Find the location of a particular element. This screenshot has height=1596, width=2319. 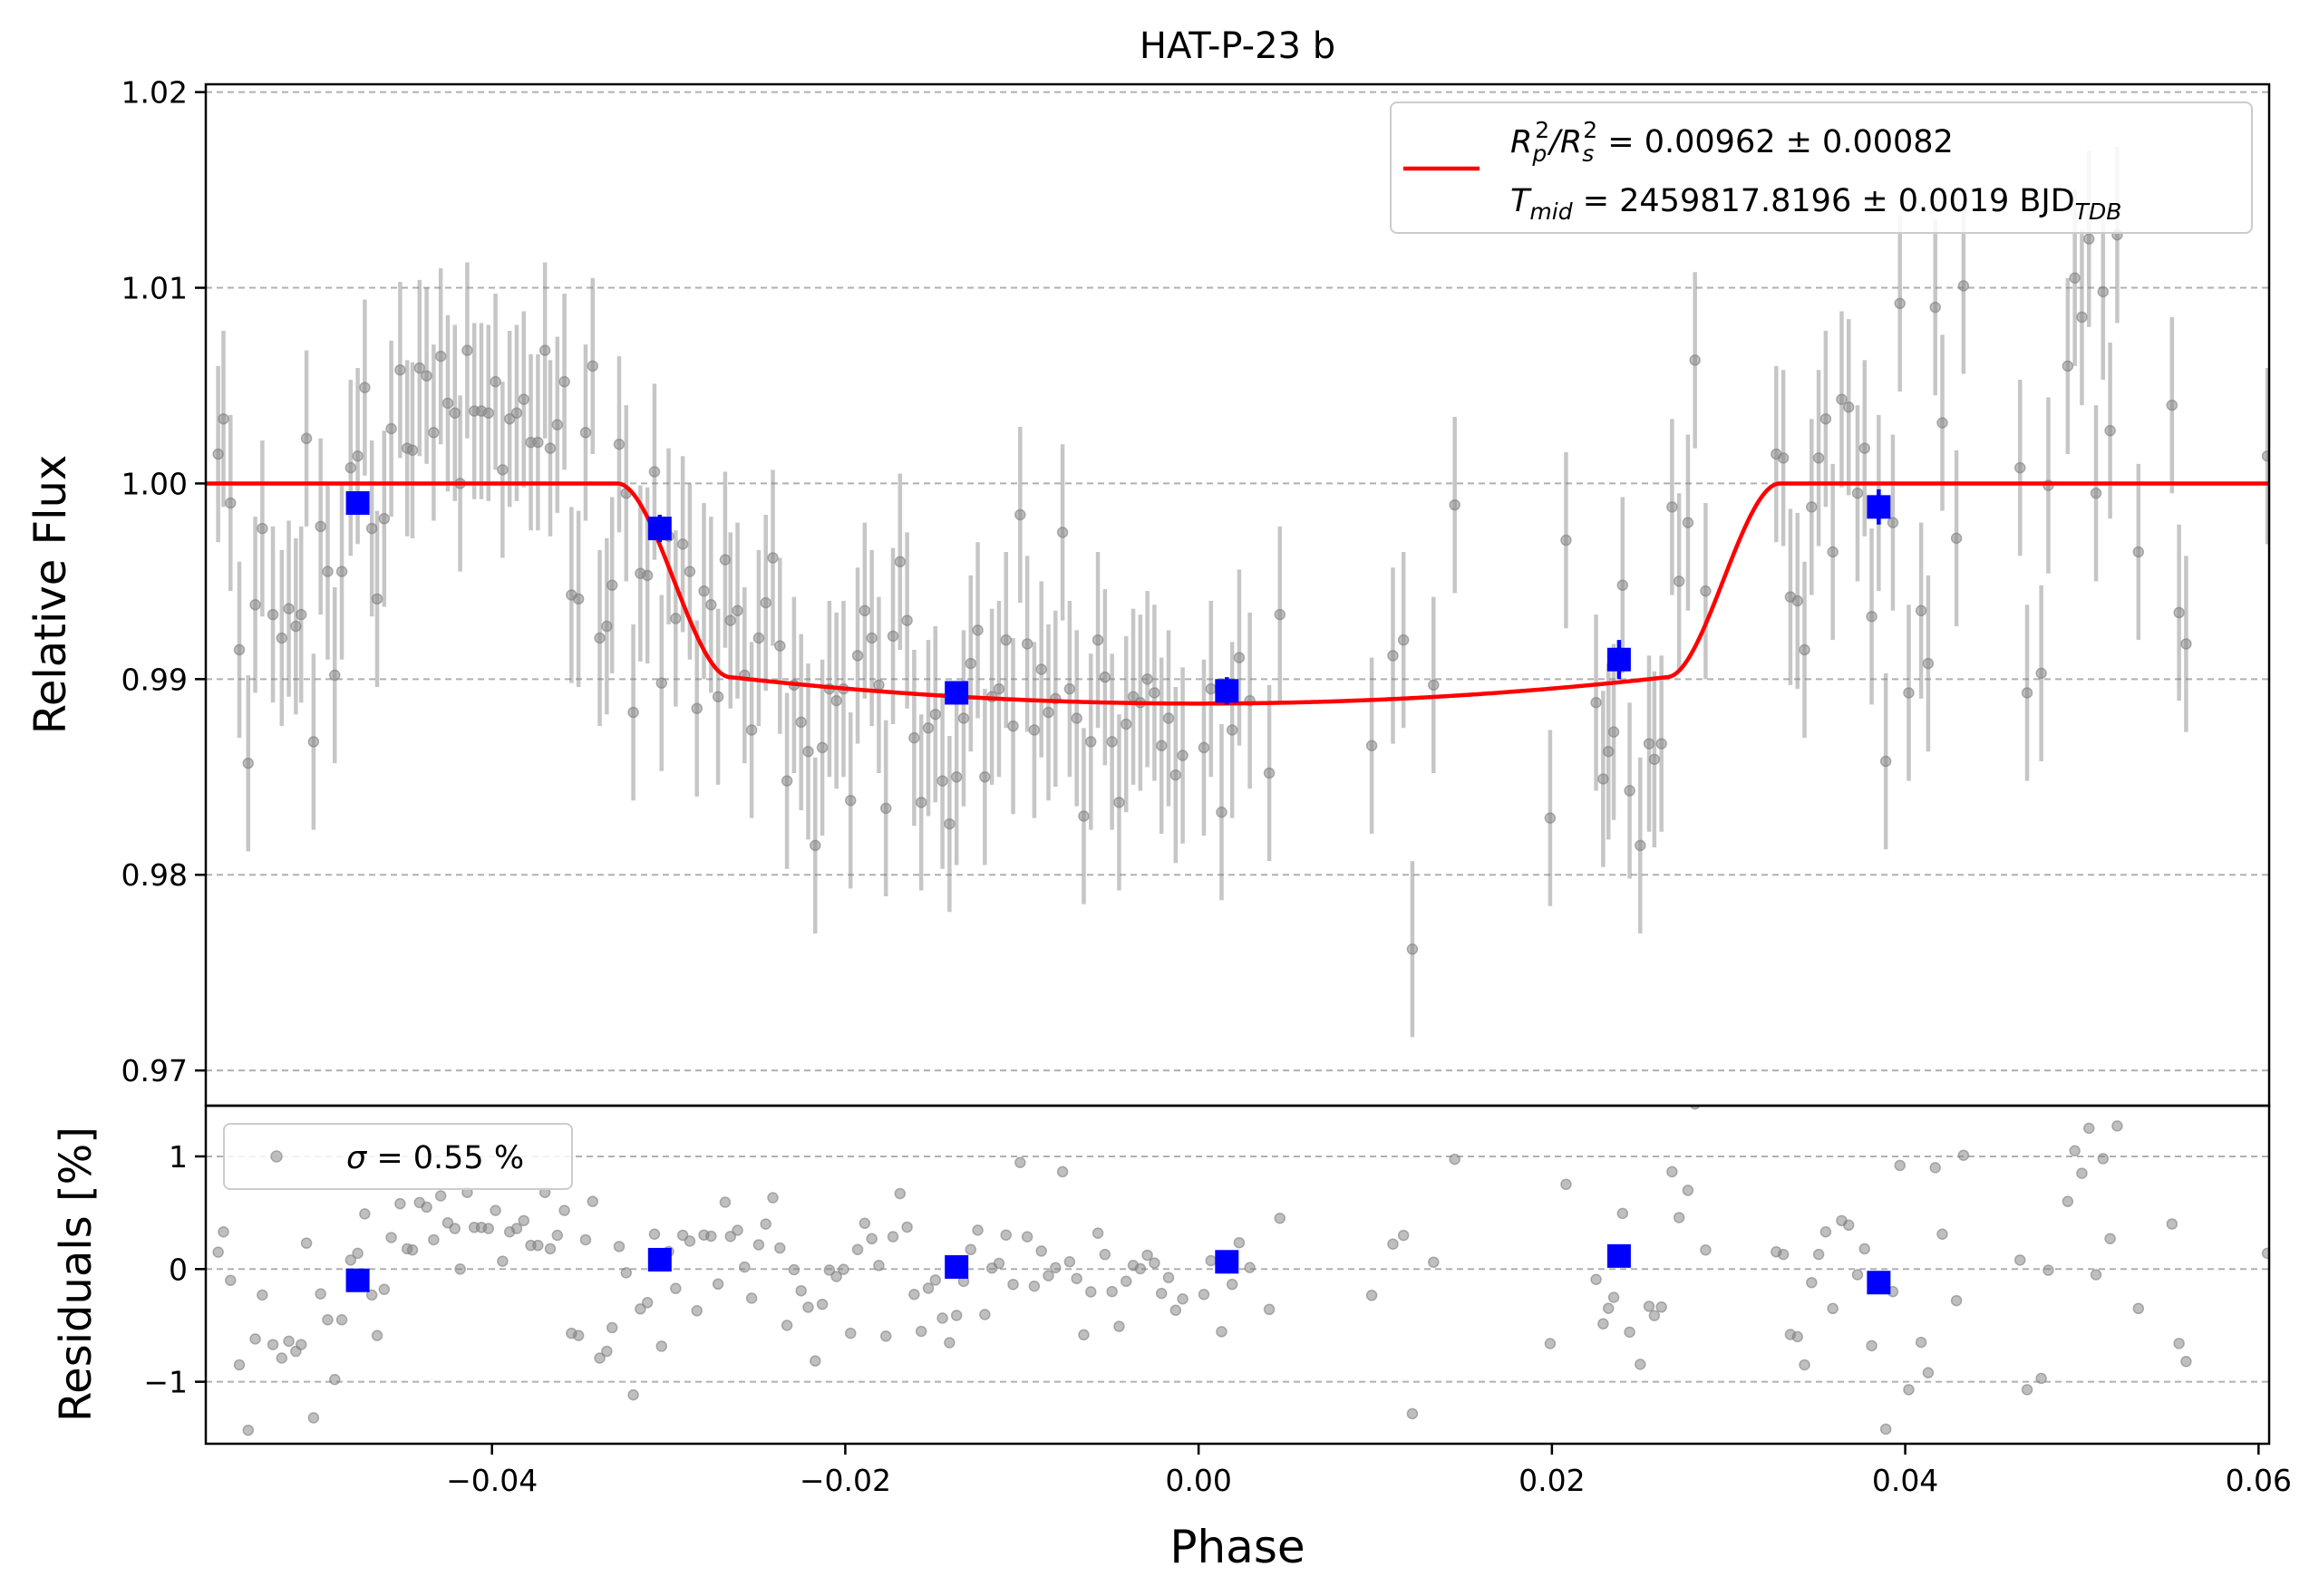

flux-ytick-label: 0.99 is located at coordinates (154, 679).